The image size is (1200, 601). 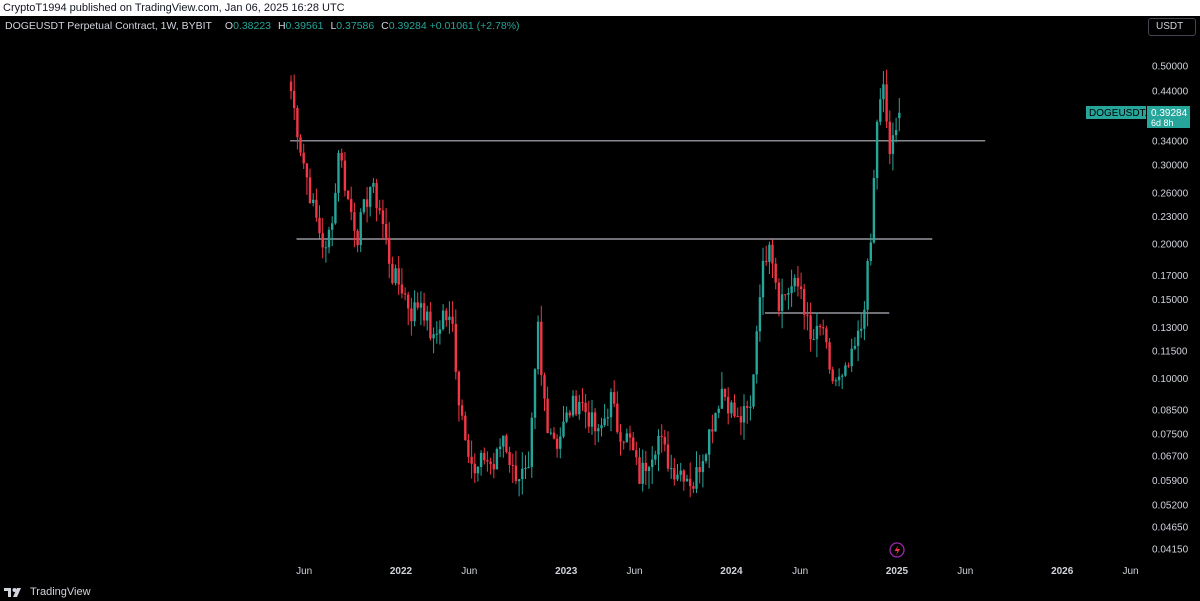 I want to click on tradingview-logo-icon, so click(x=12, y=592).